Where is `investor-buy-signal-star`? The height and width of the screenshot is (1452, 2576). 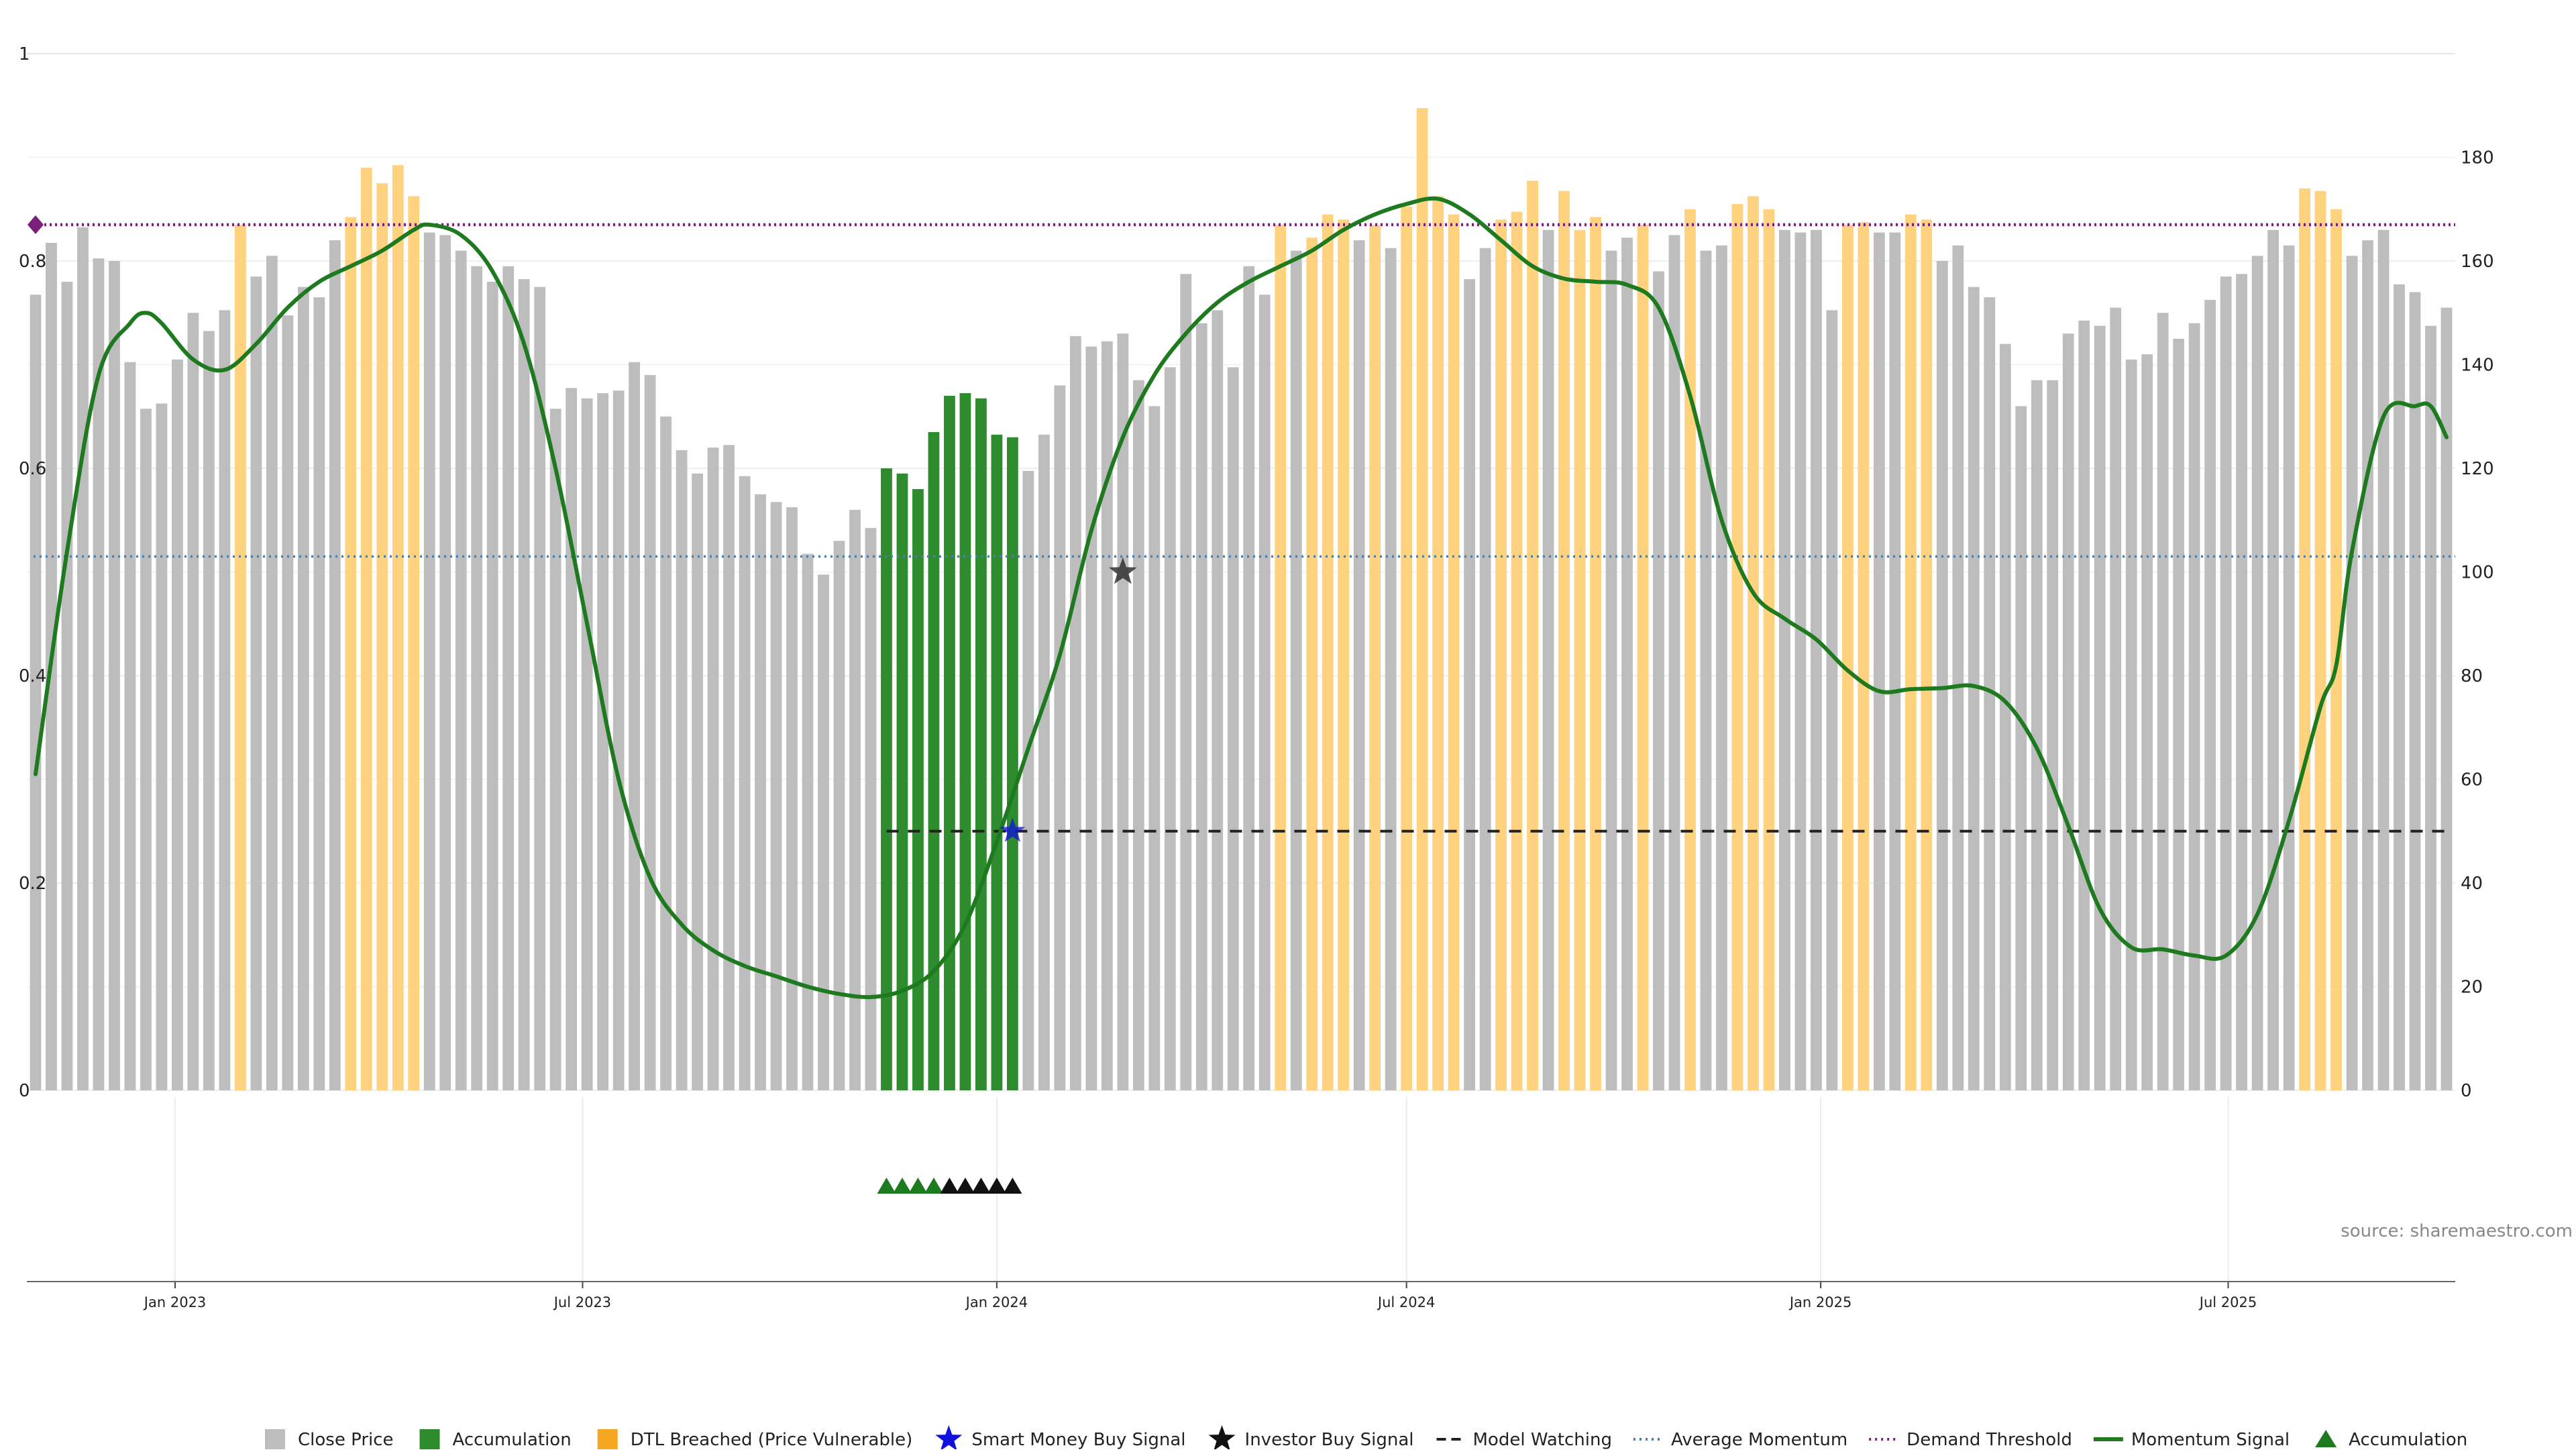 investor-buy-signal-star is located at coordinates (1122, 571).